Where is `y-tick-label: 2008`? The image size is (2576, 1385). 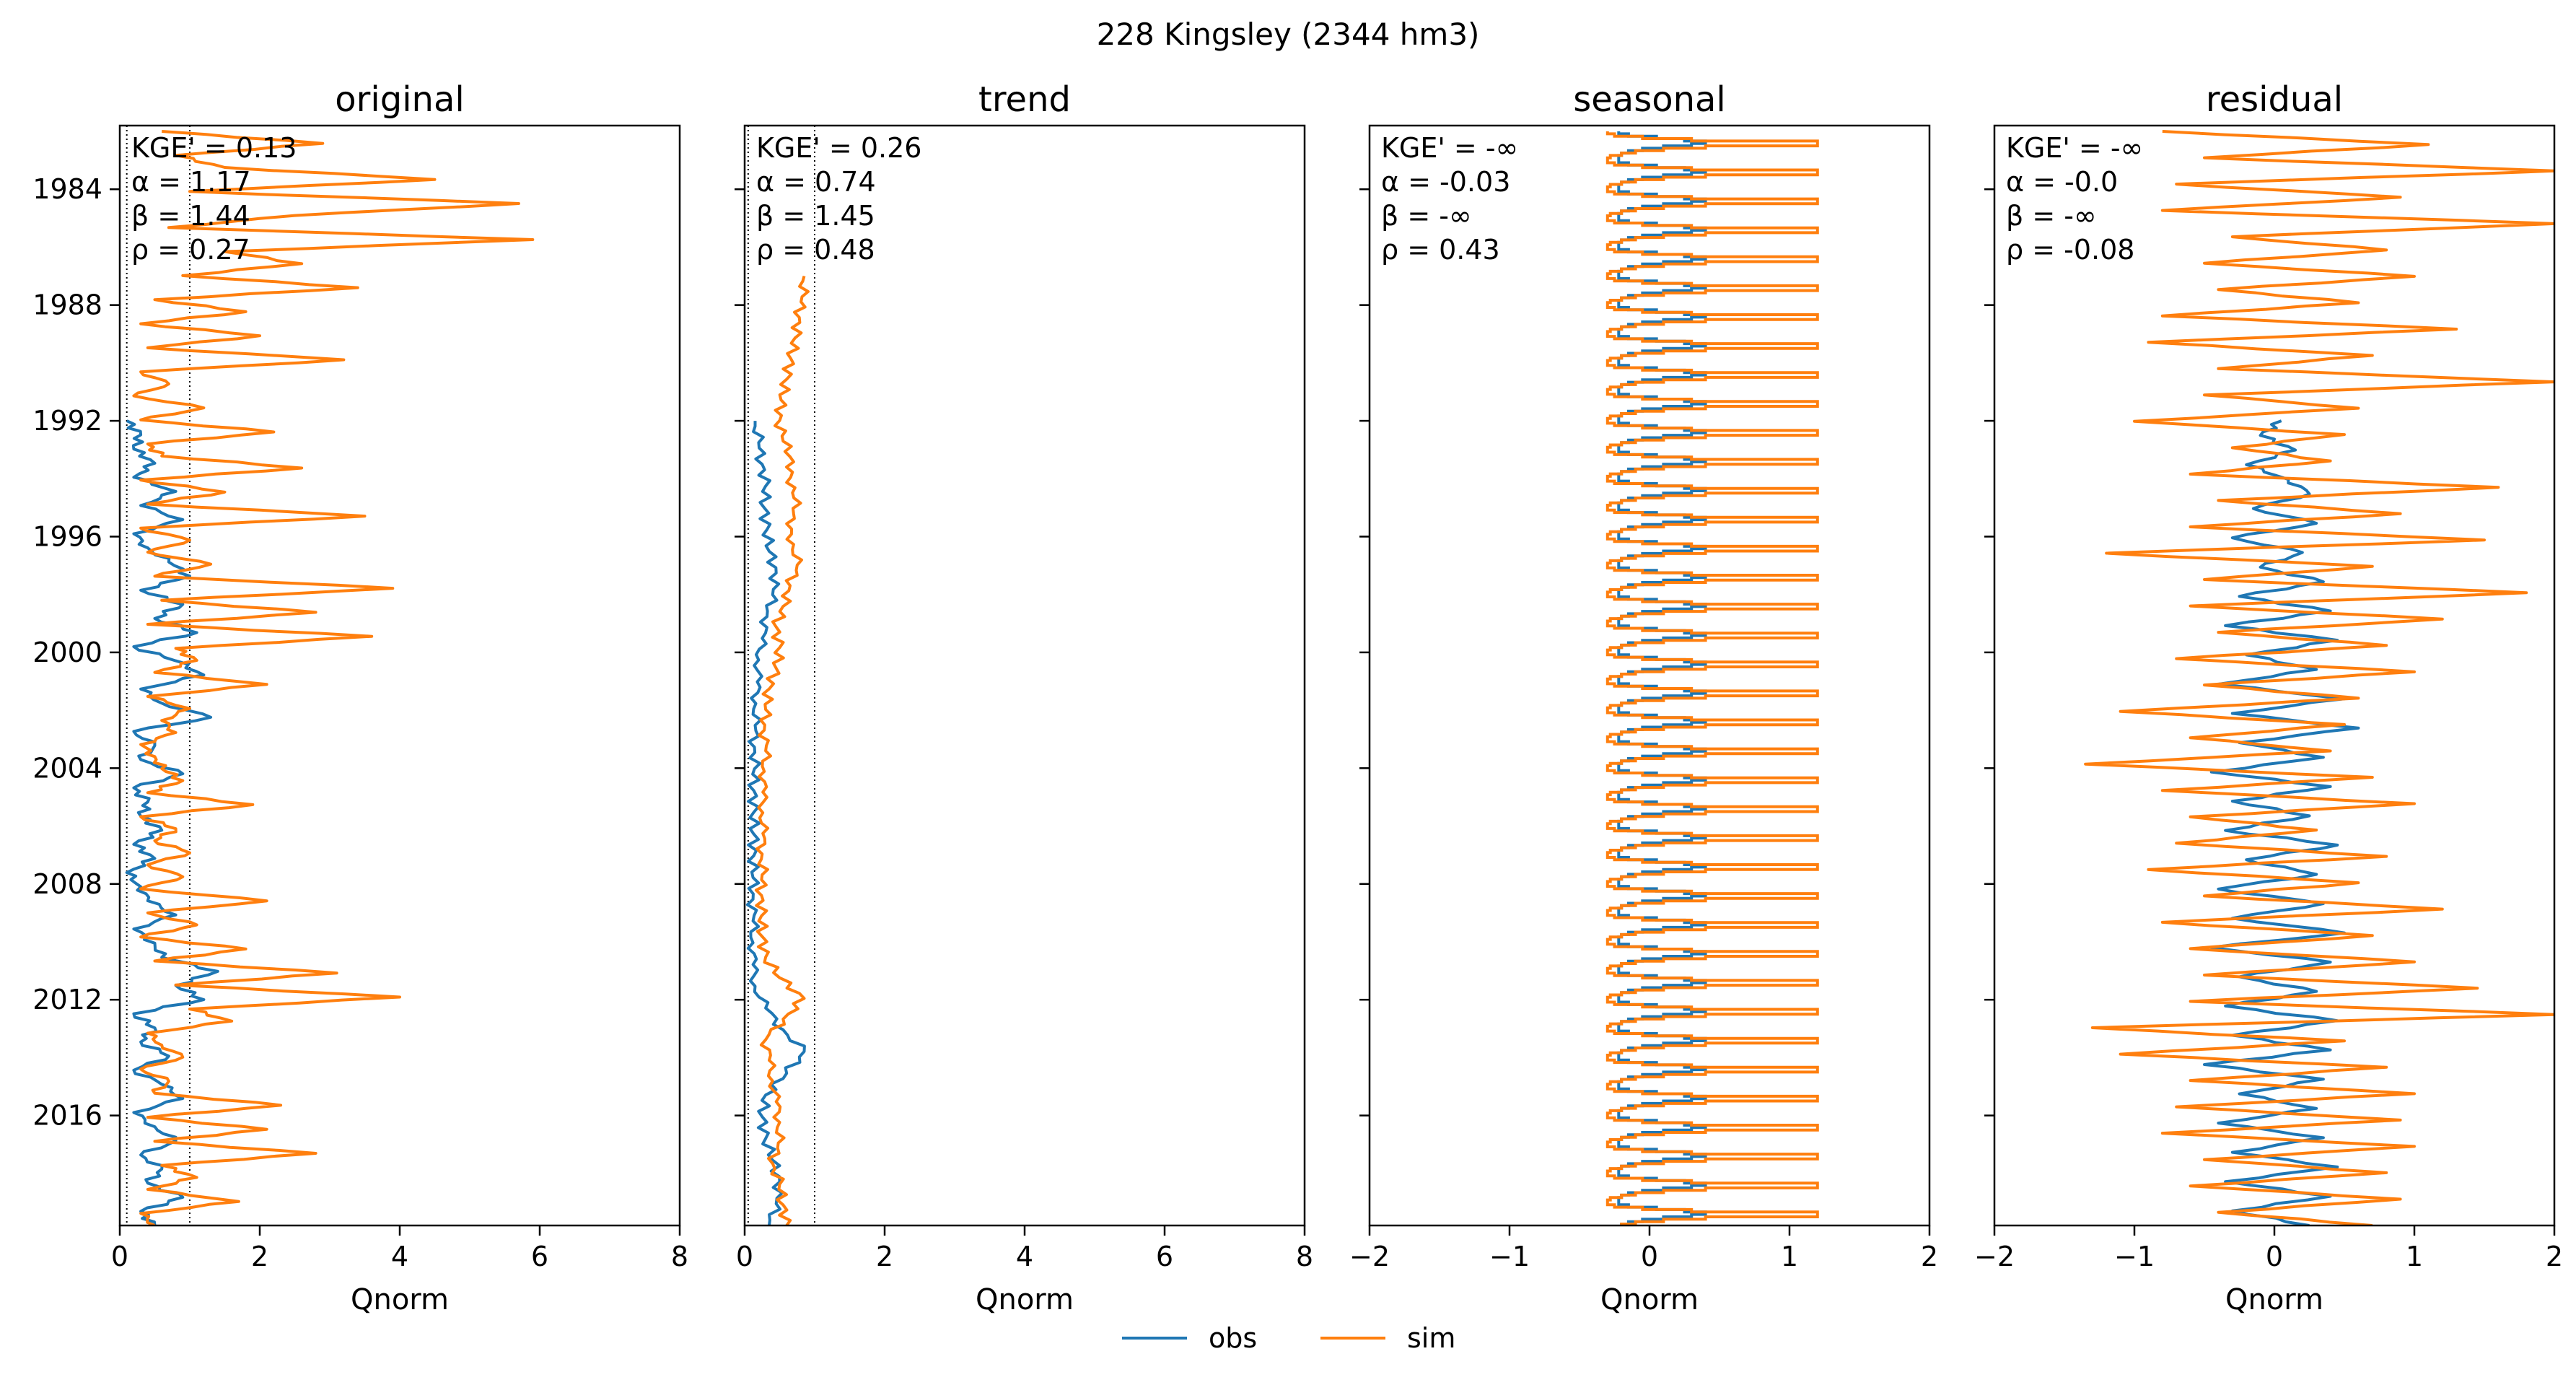
y-tick-label: 2008 is located at coordinates (67, 884).